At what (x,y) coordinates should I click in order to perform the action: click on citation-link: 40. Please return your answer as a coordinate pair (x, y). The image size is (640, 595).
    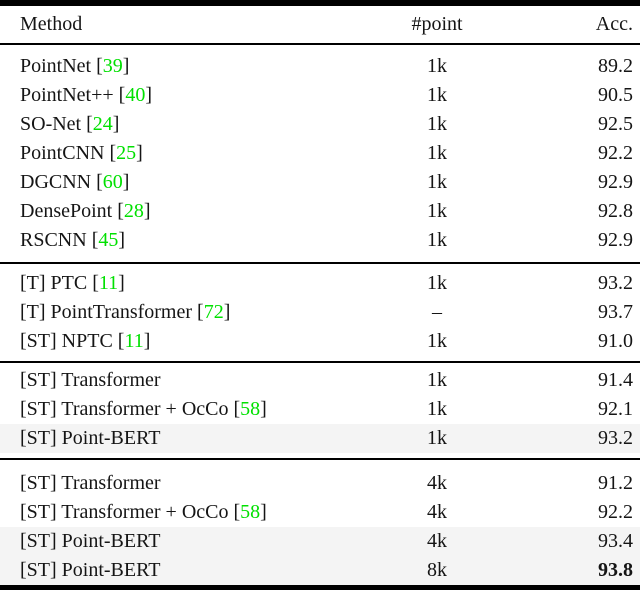
    Looking at the image, I should click on (135, 95).